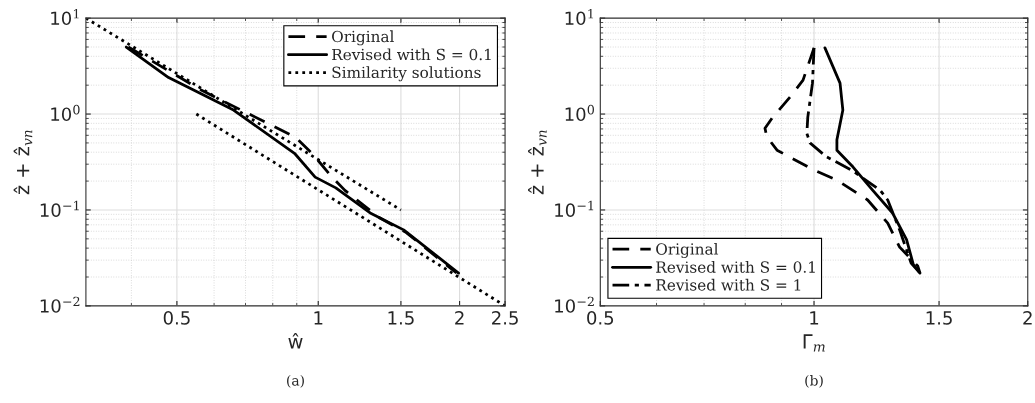 The height and width of the screenshot is (403, 1035). I want to click on x-axis-title: Γ$_{m}$, so click(814, 343).